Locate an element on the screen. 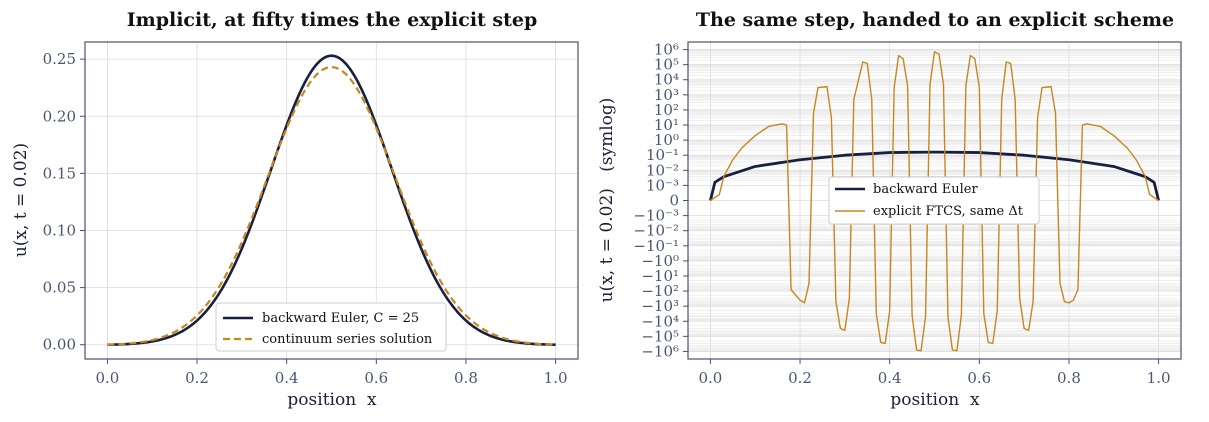 Image resolution: width=1209 pixels, height=422 pixels. right-y-tick-label: 10⁶ is located at coordinates (666, 50).